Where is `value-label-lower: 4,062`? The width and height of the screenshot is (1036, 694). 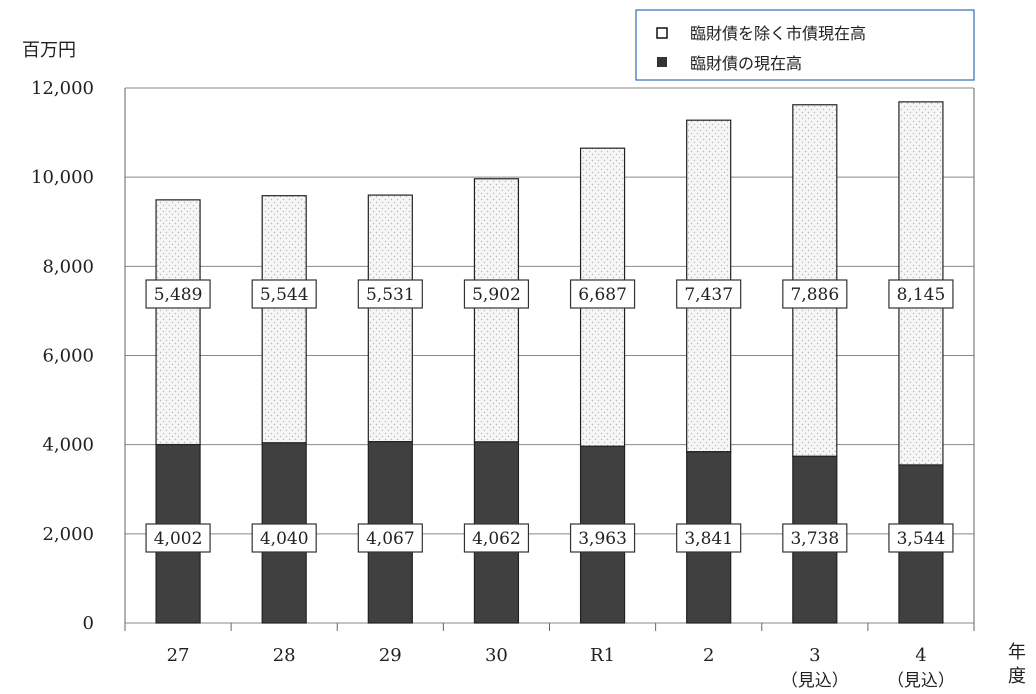
value-label-lower: 4,062 is located at coordinates (496, 539).